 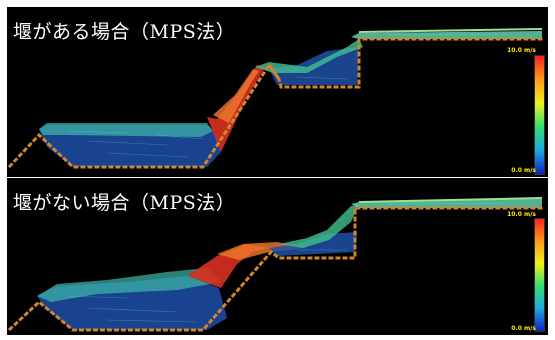 What do you see at coordinates (274, 72) in the screenshot?
I see `weir-wall` at bounding box center [274, 72].